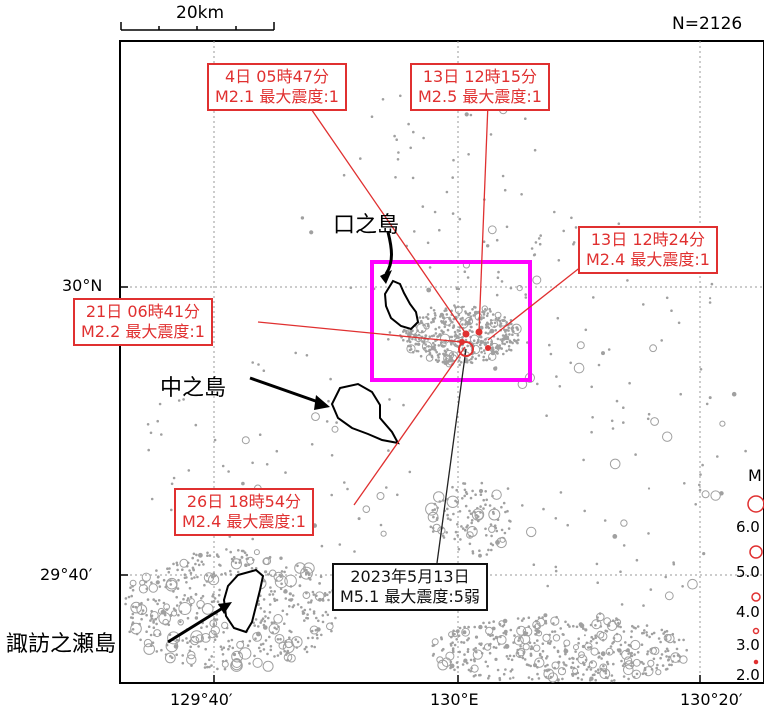 Image resolution: width=764 pixels, height=713 pixels. What do you see at coordinates (305, 442) in the screenshot?
I see `arrow-heads` at bounding box center [305, 442].